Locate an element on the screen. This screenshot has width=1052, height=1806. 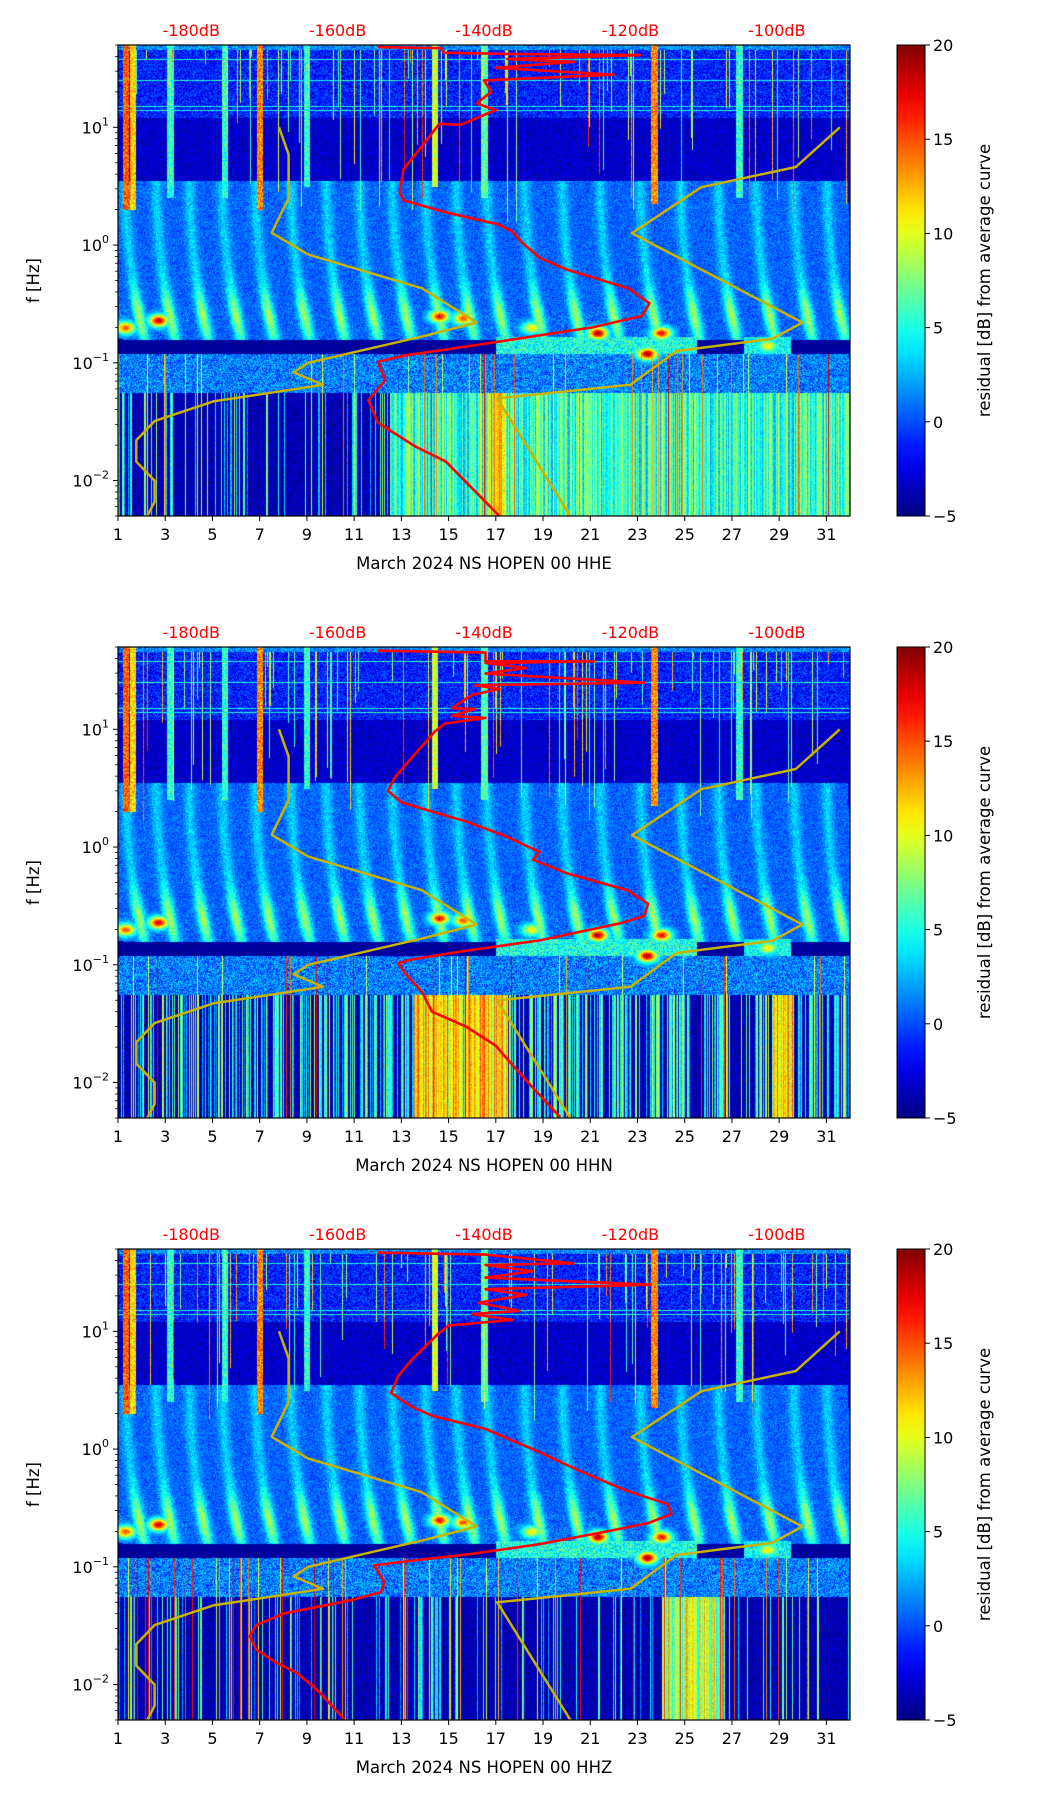
x-axis-label: March 2024 NS HOPEN 00 HHE is located at coordinates (484, 563).